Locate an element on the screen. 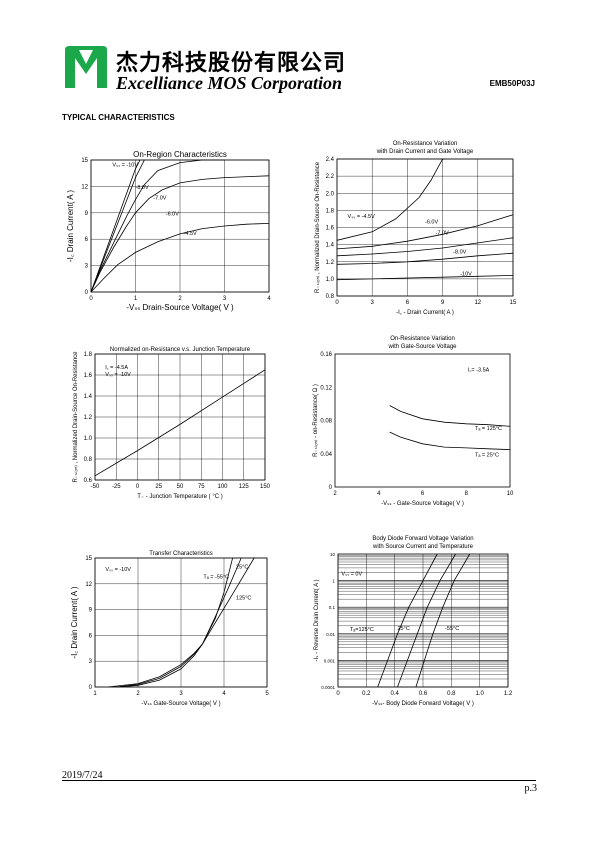 This screenshot has width=595, height=842. chart-title: On-Resistance Variation is located at coordinates (422, 339).